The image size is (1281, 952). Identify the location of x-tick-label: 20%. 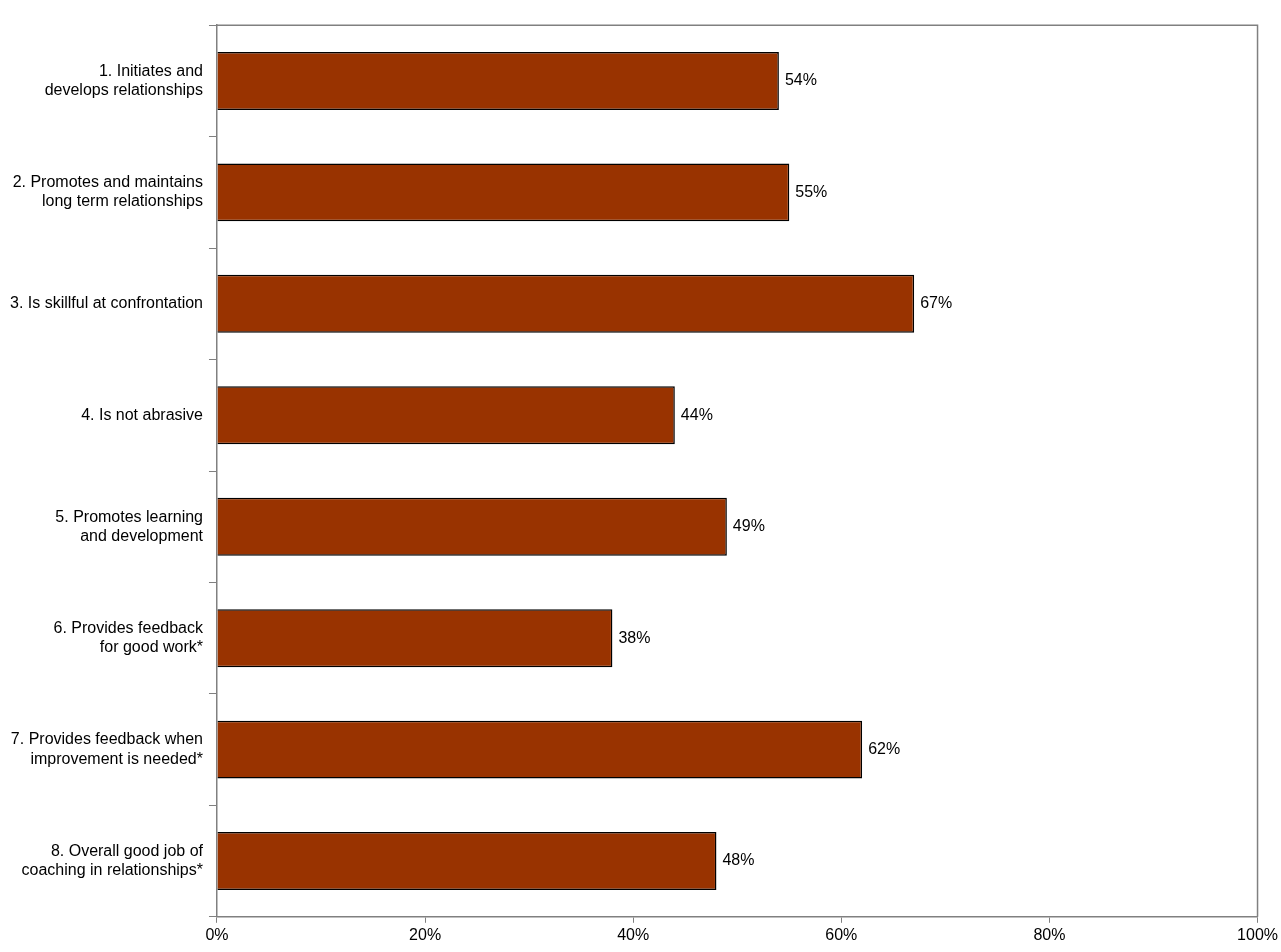
(425, 934).